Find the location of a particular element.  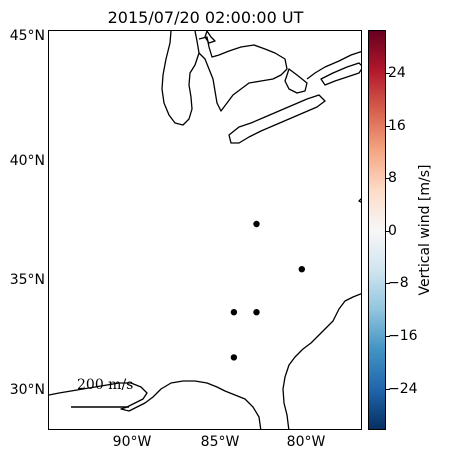

lake-erie is located at coordinates (277, 119).